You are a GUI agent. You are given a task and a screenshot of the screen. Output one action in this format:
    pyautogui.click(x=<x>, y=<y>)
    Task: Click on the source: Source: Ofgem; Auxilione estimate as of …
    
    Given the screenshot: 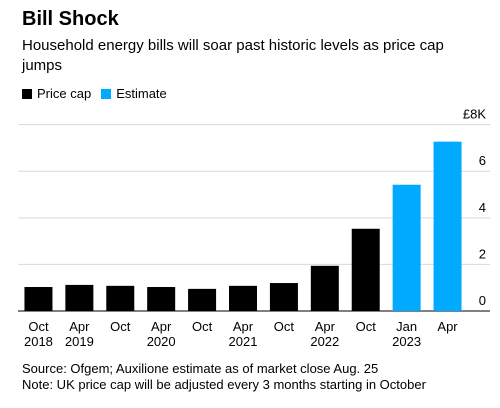 What is the action you would take?
    pyautogui.click(x=200, y=368)
    